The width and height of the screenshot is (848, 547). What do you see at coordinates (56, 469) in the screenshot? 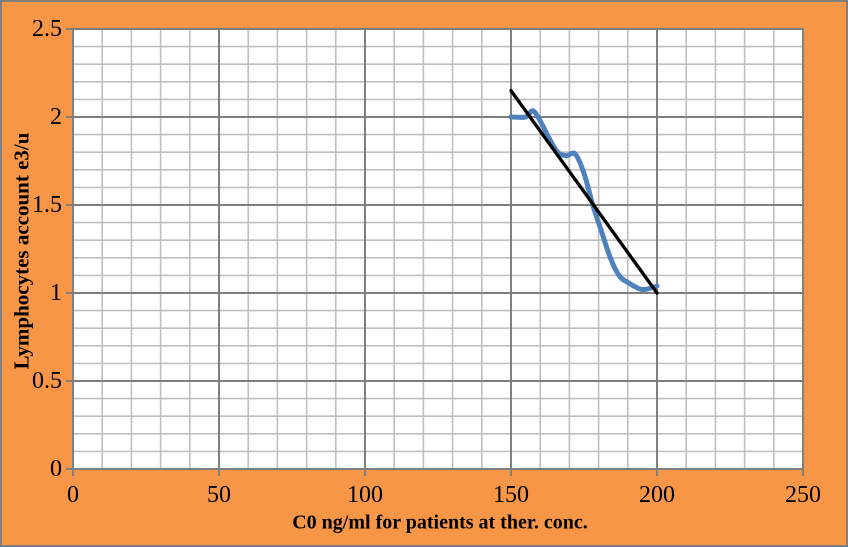
I see `y-tick-label: 0` at bounding box center [56, 469].